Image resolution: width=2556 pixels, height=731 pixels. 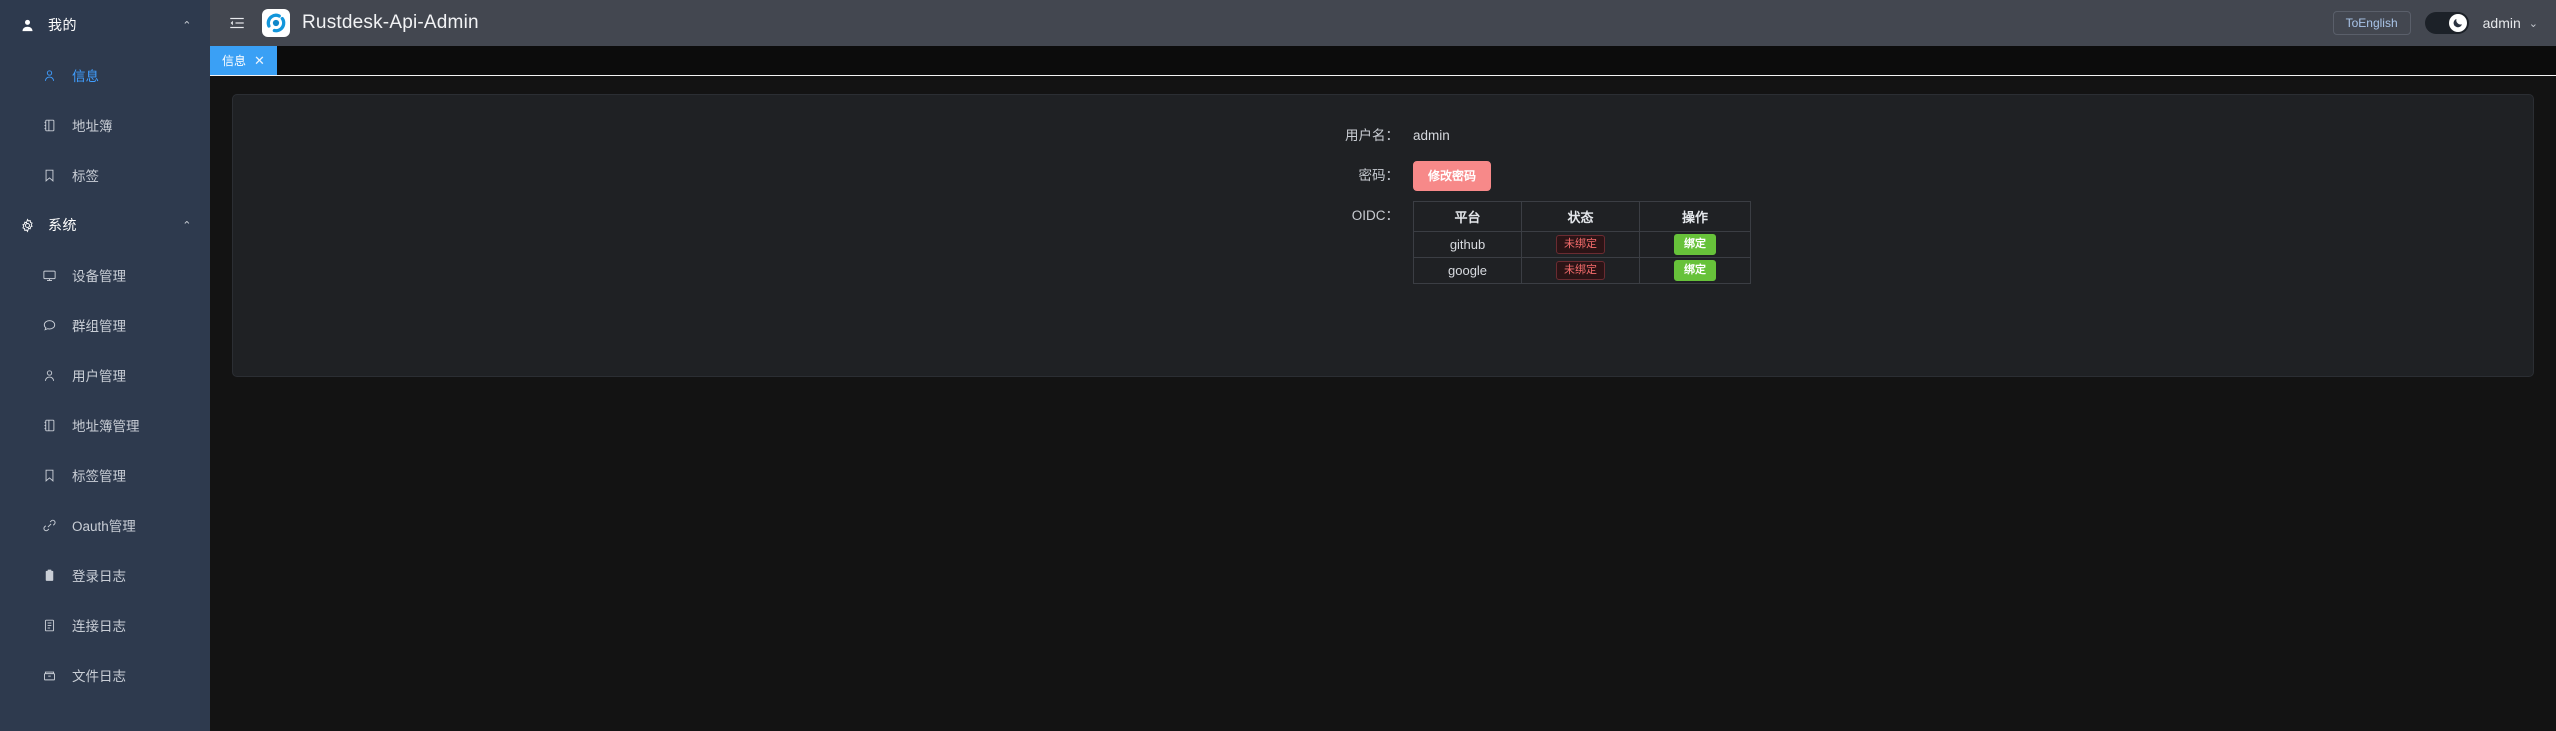 I want to click on sidebar-item-label: 设备管理, so click(x=99, y=276).